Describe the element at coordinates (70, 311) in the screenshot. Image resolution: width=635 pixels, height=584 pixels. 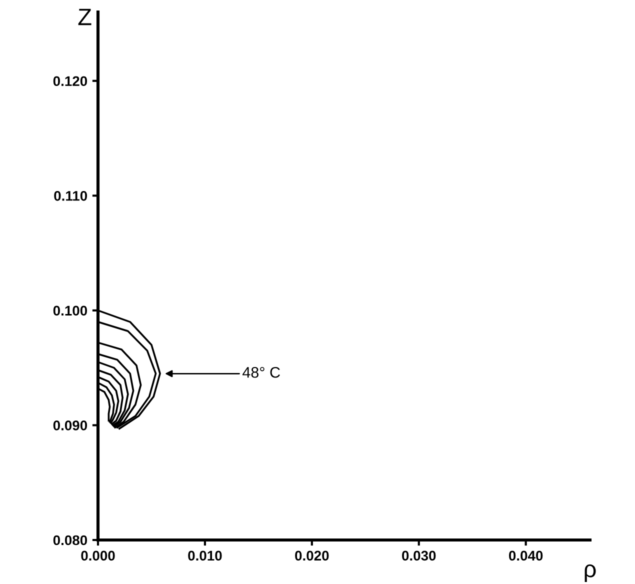
I see `y-tick-label: 0.100` at that location.